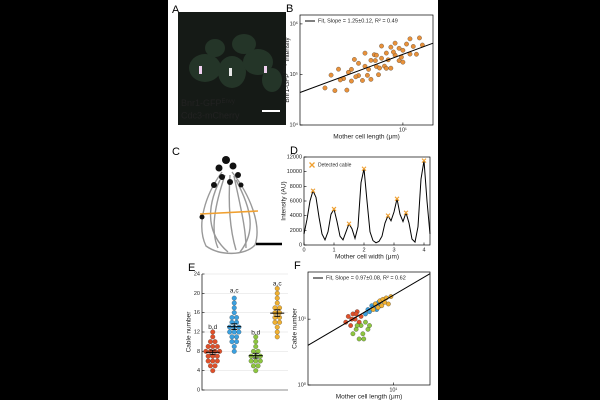 This screenshot has width=600, height=400. I want to click on y-axis-label: Cable number, so click(189, 332).